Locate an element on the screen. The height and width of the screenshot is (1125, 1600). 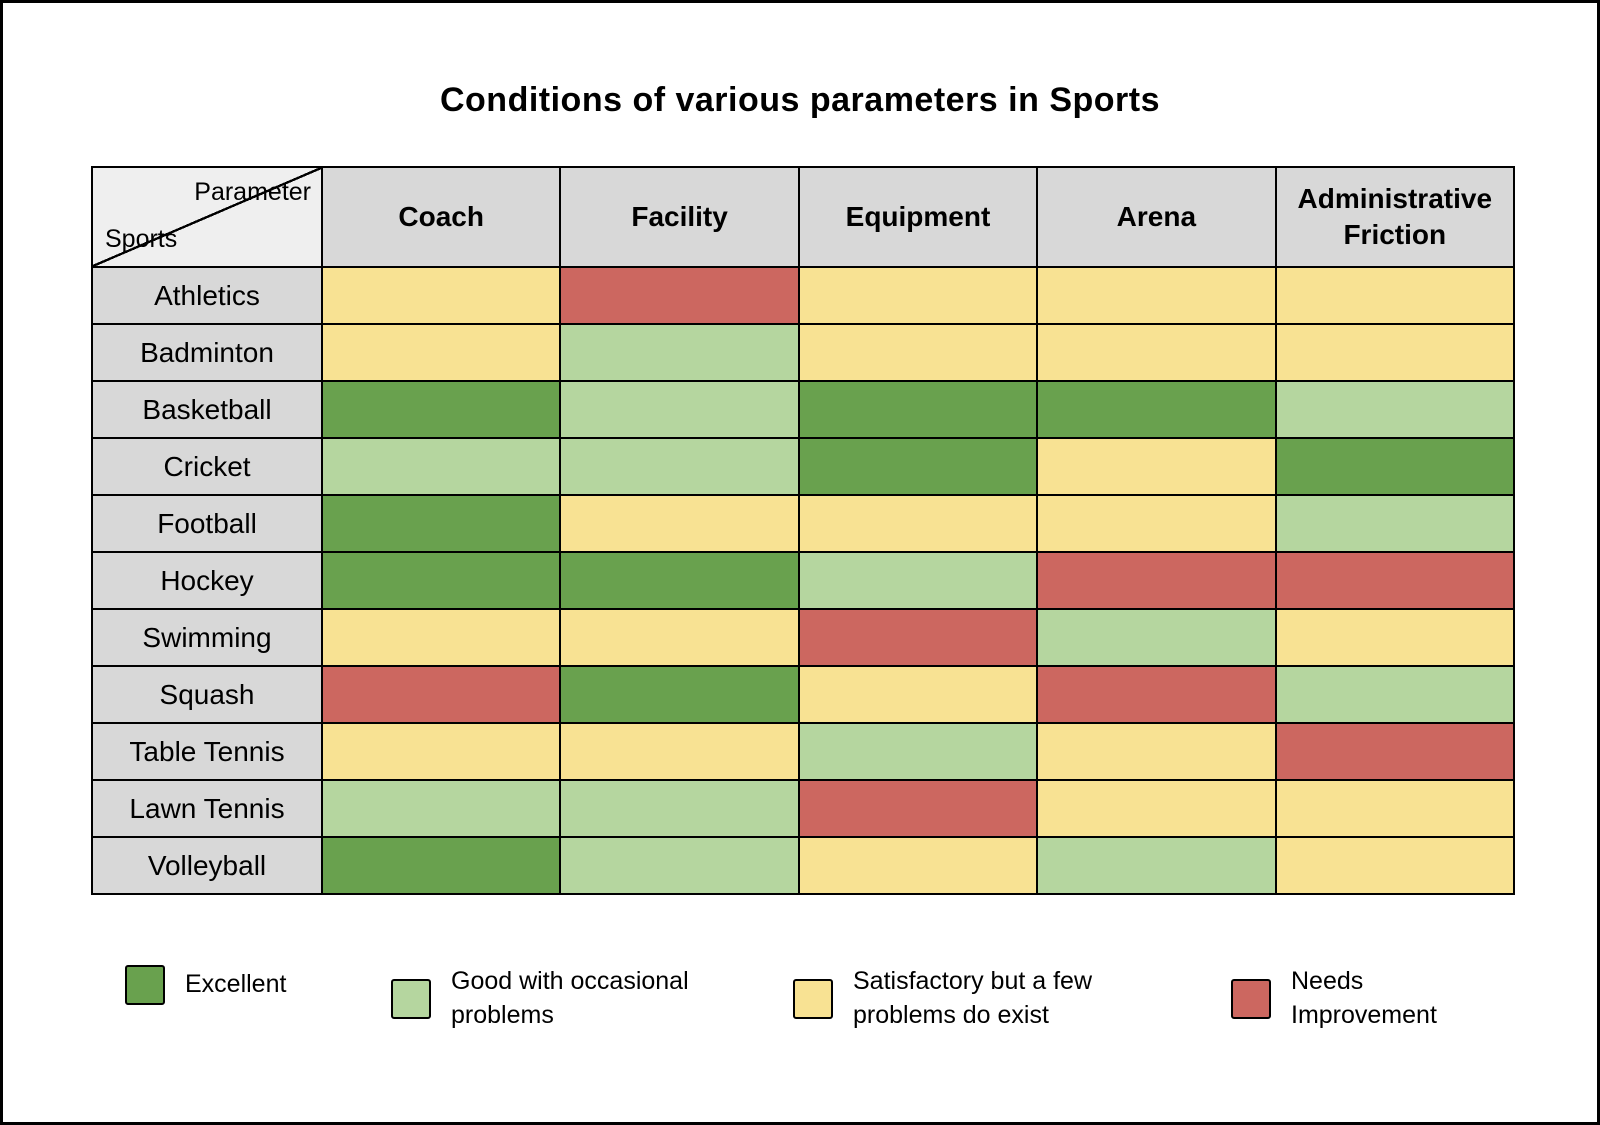
cell-cricket-arena is located at coordinates (1156, 466).